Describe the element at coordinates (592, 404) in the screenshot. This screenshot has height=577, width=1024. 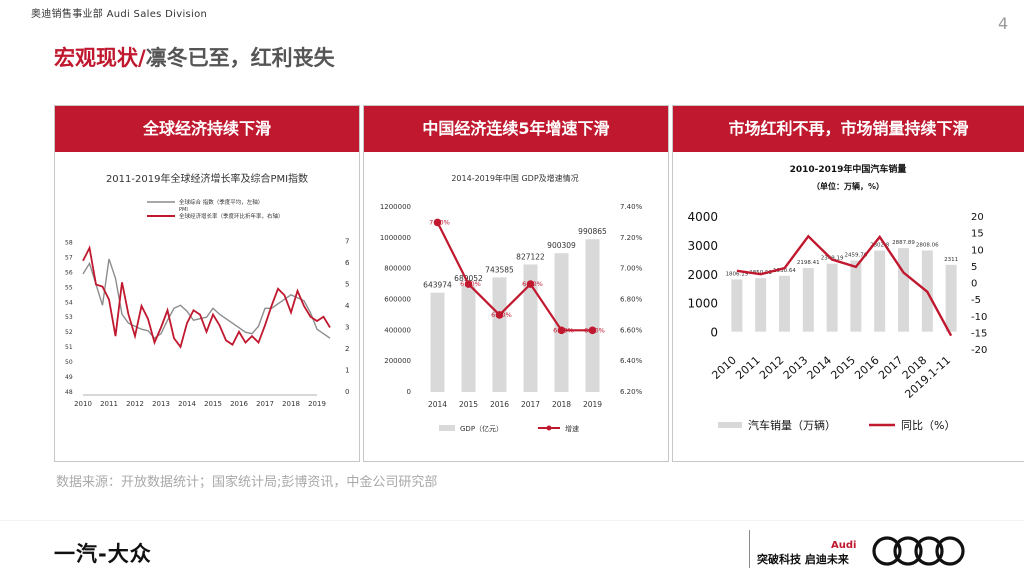
I see `x-tick-label: 2019` at that location.